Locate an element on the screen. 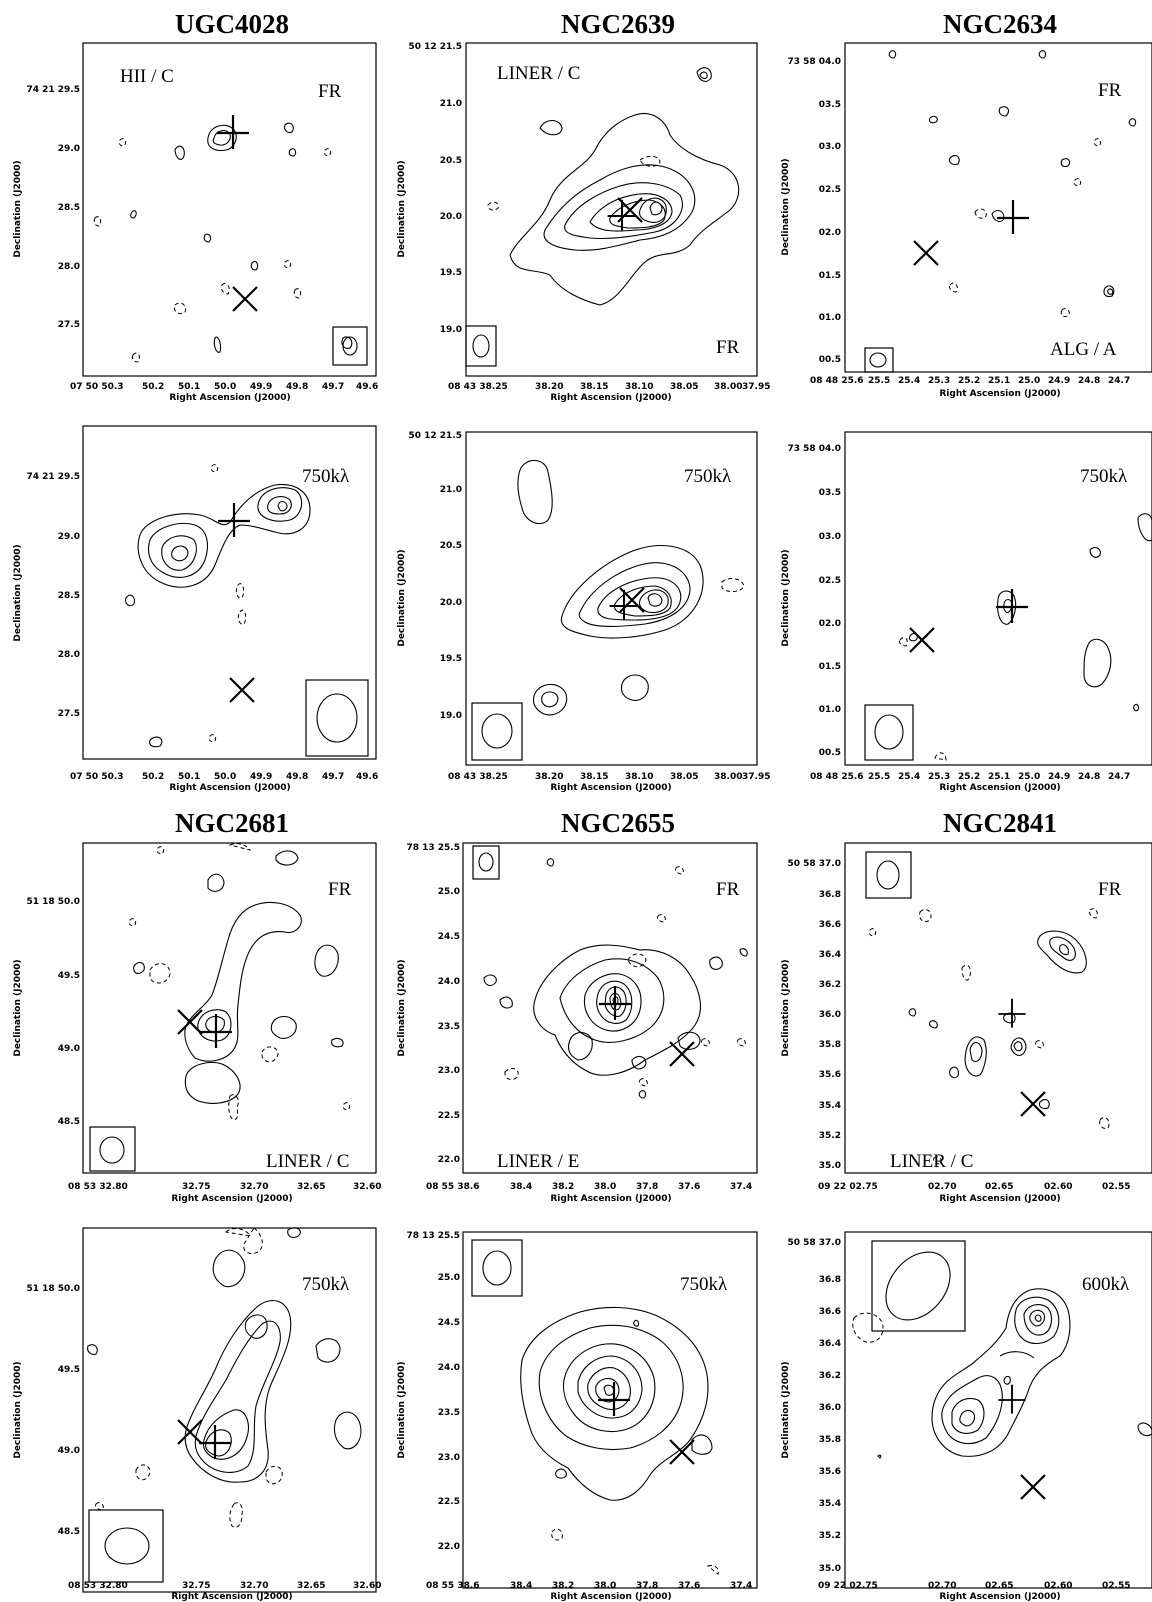 The width and height of the screenshot is (1152, 1602). spectral-class-label: HII / C is located at coordinates (147, 76).